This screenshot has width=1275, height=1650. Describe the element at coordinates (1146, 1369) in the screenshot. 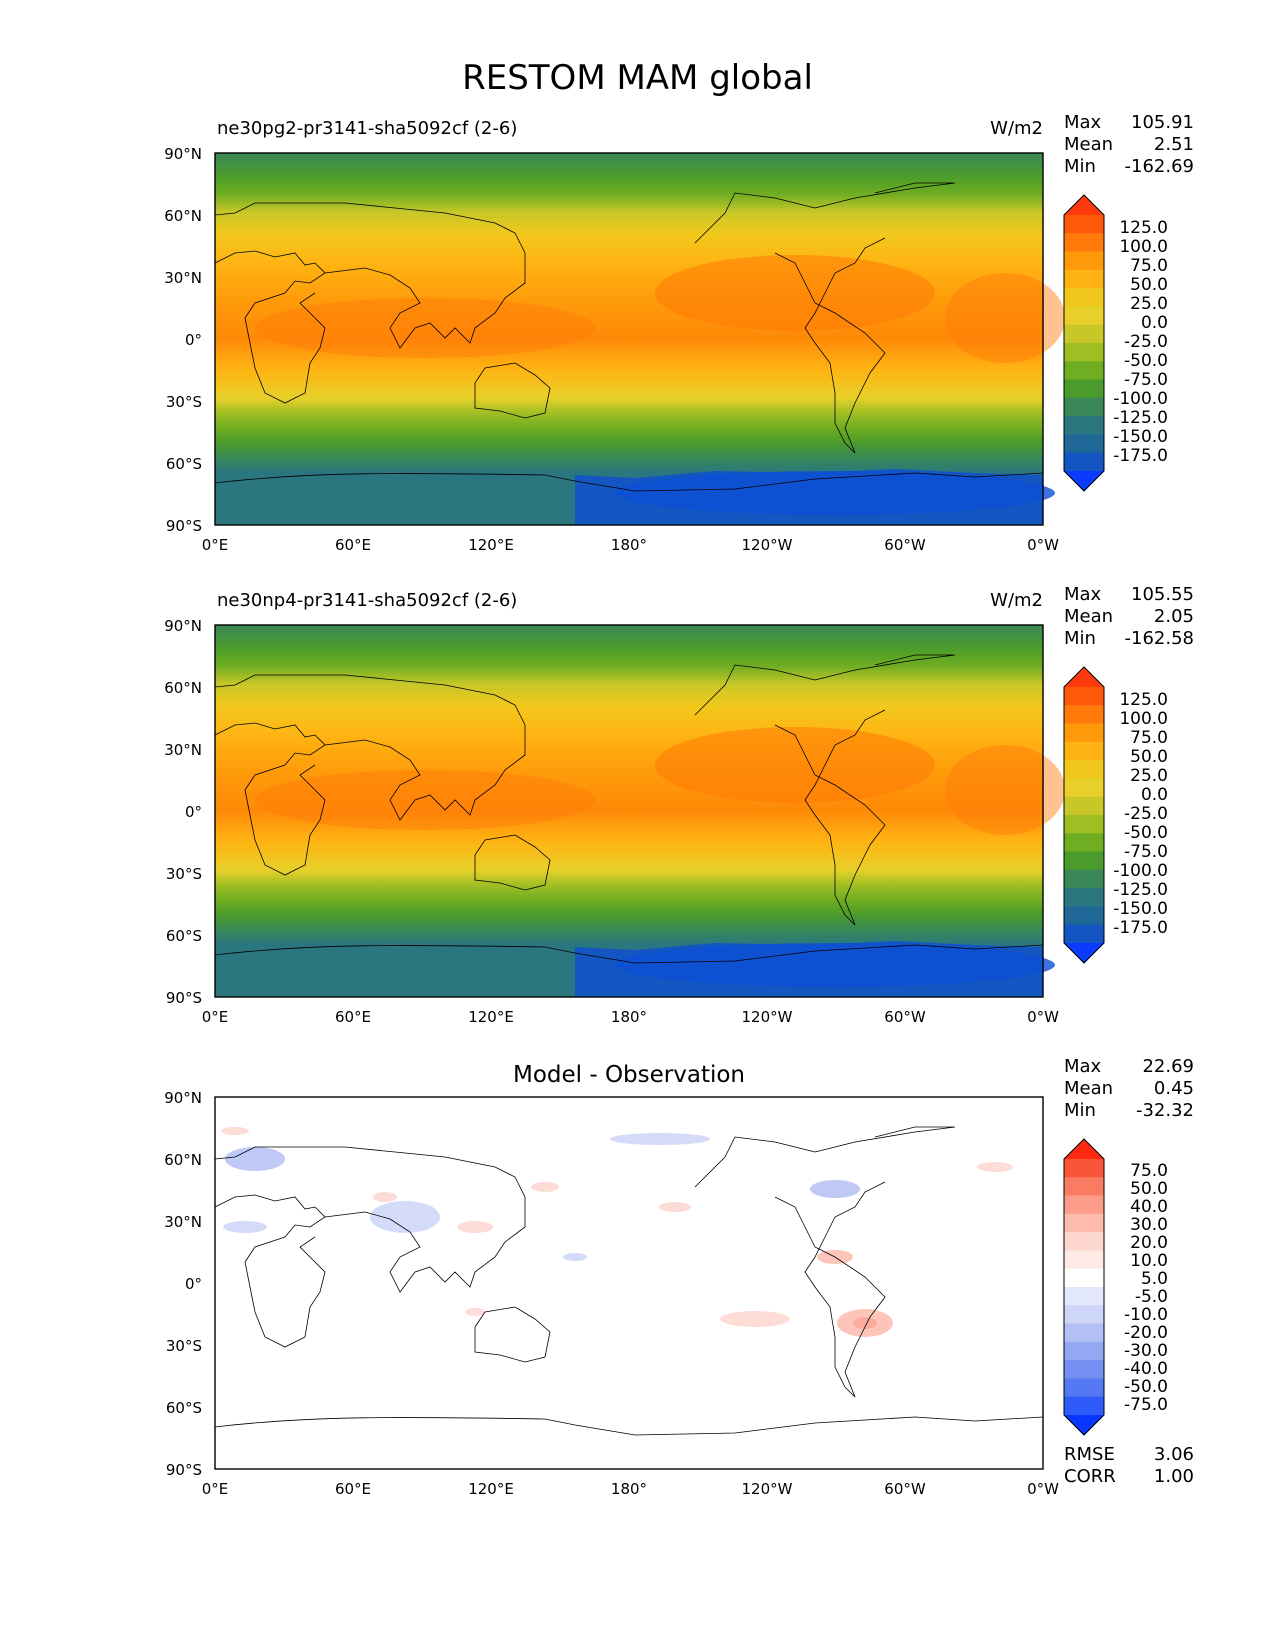

I see `colorbar-tick-label: -40.0` at that location.